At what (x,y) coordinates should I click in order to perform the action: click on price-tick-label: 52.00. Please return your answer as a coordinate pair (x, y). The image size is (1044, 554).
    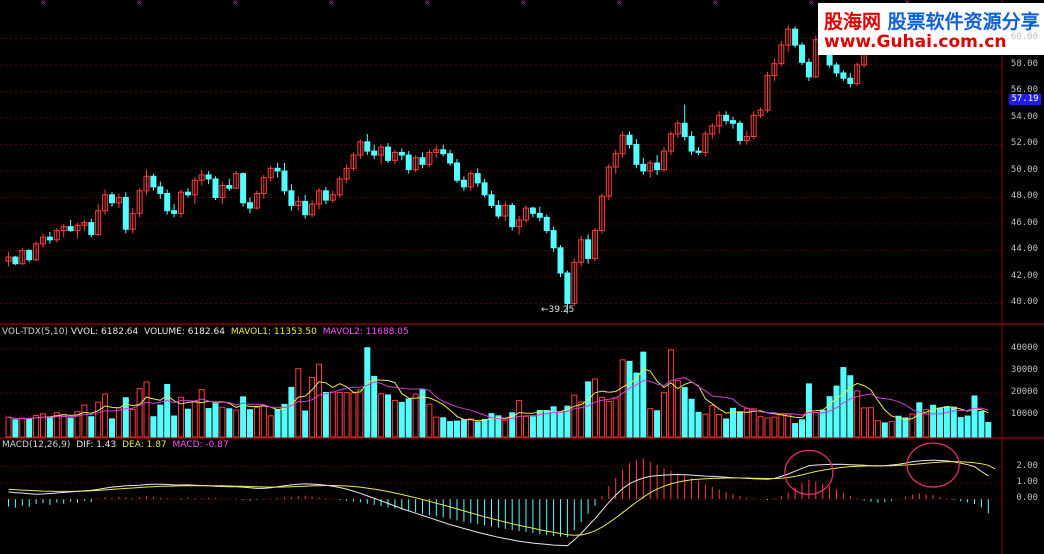
    Looking at the image, I should click on (1024, 143).